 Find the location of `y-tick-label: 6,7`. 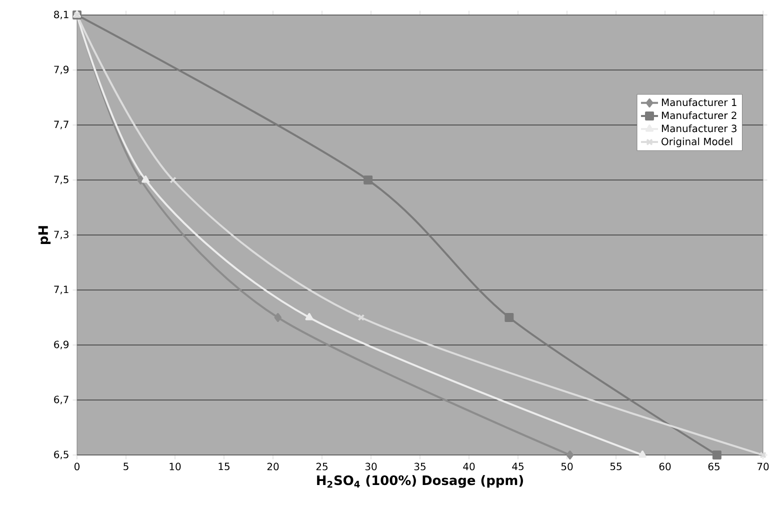

y-tick-label: 6,7 is located at coordinates (61, 400).